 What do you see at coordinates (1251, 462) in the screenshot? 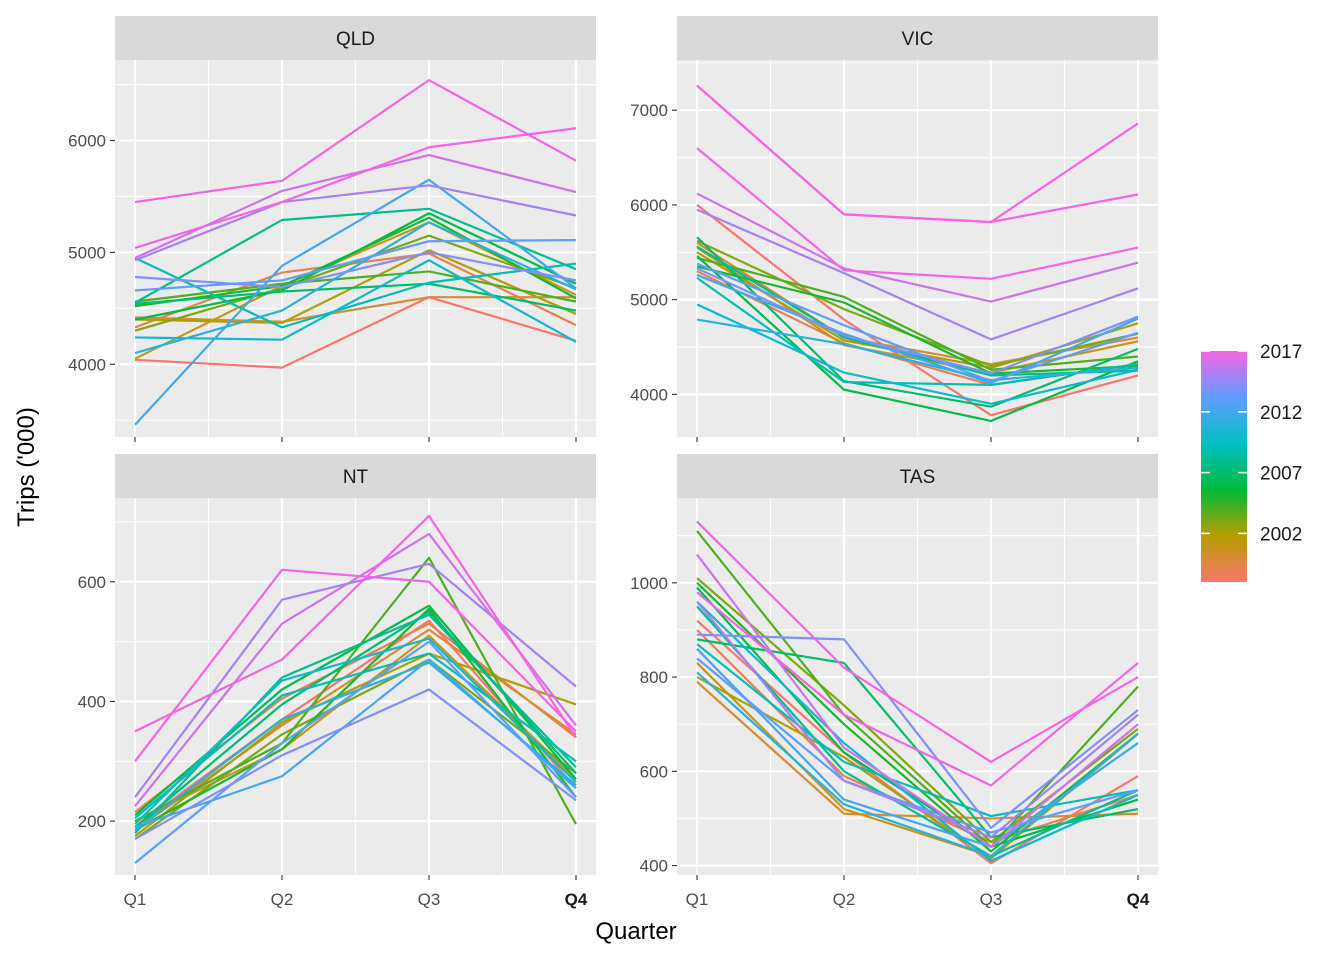
I see `color-legend: 2002 2007 2012 2017` at bounding box center [1251, 462].